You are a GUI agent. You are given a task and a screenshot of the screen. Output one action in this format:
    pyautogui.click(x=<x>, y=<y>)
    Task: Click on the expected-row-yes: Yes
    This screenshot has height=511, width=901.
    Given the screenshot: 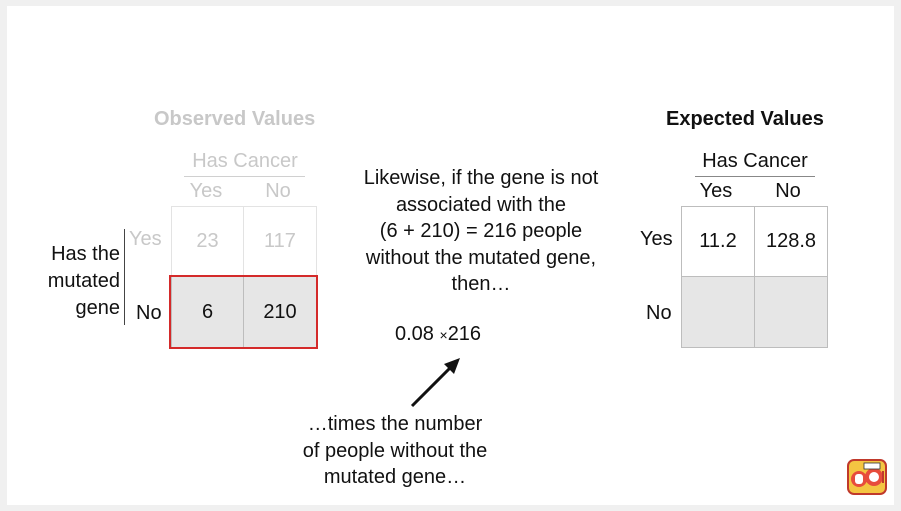 What is the action you would take?
    pyautogui.click(x=656, y=239)
    